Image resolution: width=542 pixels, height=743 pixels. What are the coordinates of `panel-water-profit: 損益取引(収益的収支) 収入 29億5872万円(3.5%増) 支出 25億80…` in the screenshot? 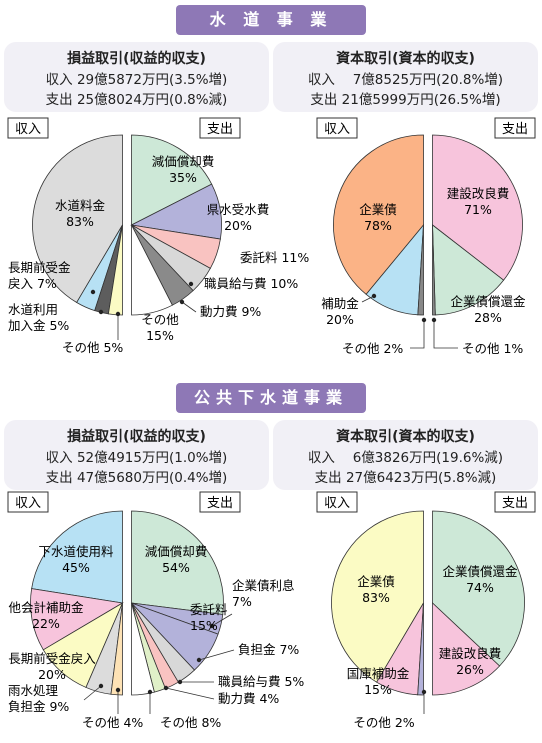 It's located at (136, 77).